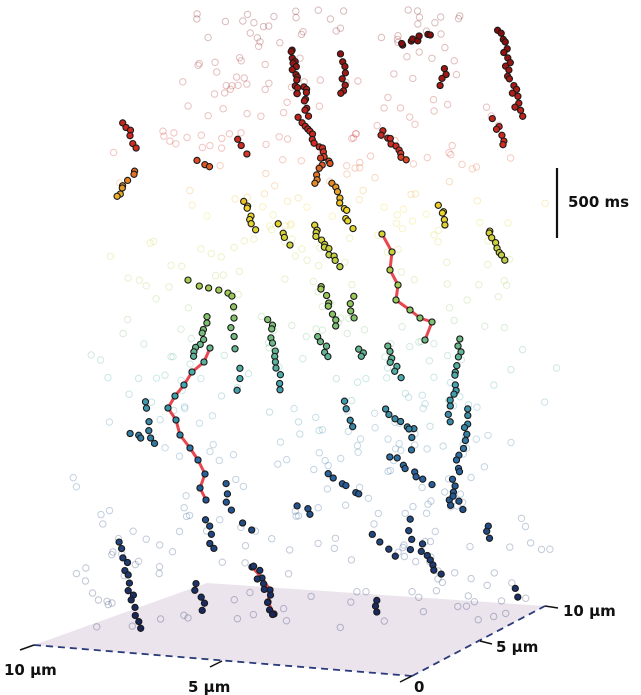  Describe the element at coordinates (589, 611) in the screenshot. I see `y-axis-label-10: 10 µm` at that location.